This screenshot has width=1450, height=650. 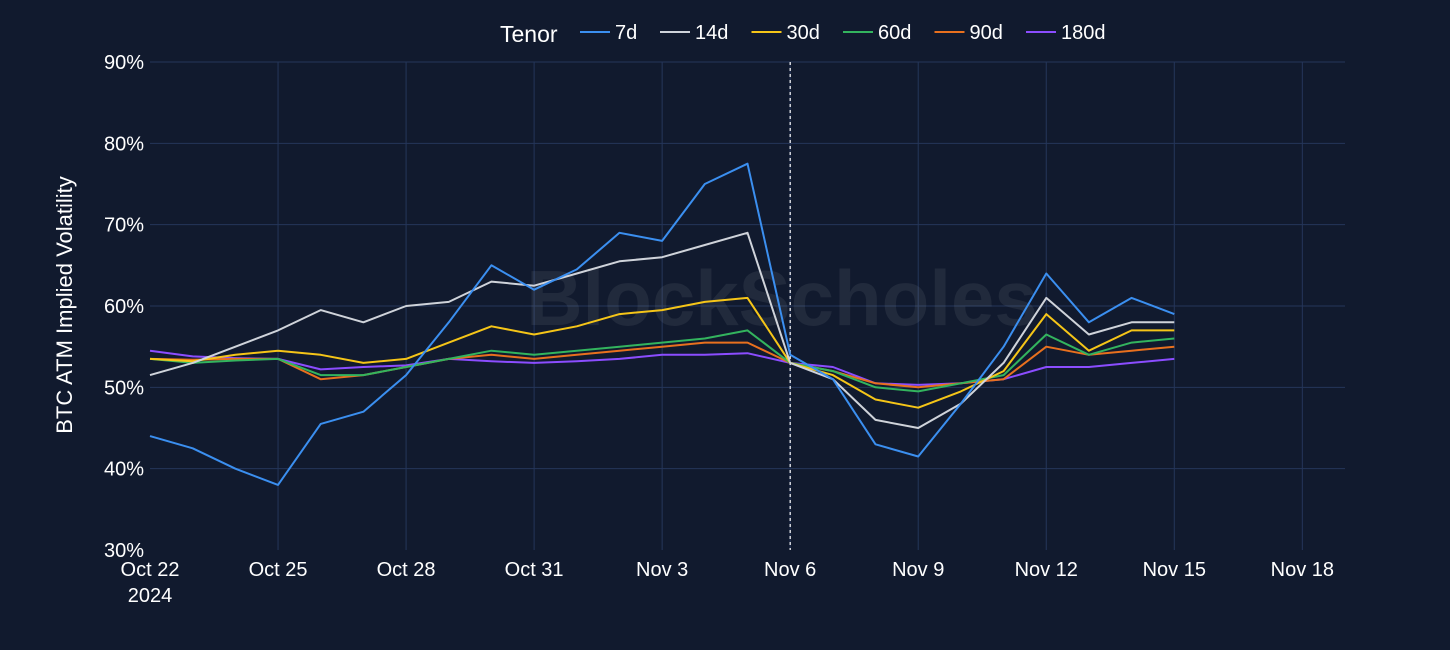 I want to click on x-tick-year-label: 2024, so click(x=150, y=596).